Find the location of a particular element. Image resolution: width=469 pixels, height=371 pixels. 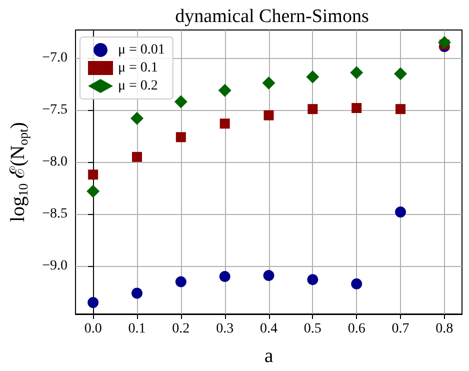

legend-label: μ = 0.01 is located at coordinates (141, 50).